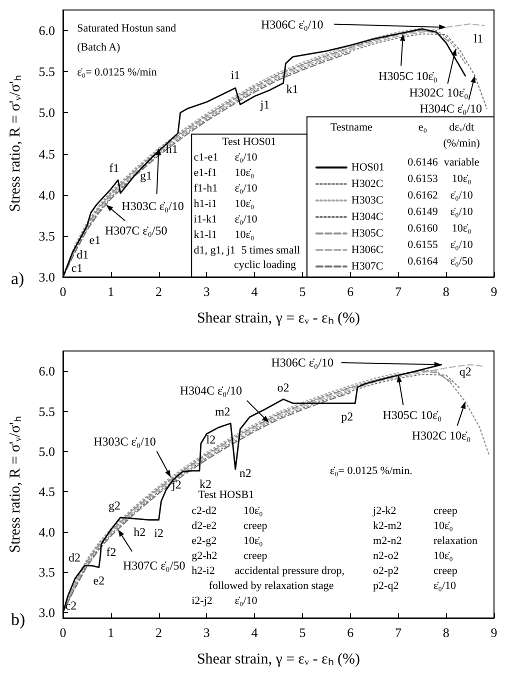  I want to click on x-tick-label: 4, so click(254, 291).